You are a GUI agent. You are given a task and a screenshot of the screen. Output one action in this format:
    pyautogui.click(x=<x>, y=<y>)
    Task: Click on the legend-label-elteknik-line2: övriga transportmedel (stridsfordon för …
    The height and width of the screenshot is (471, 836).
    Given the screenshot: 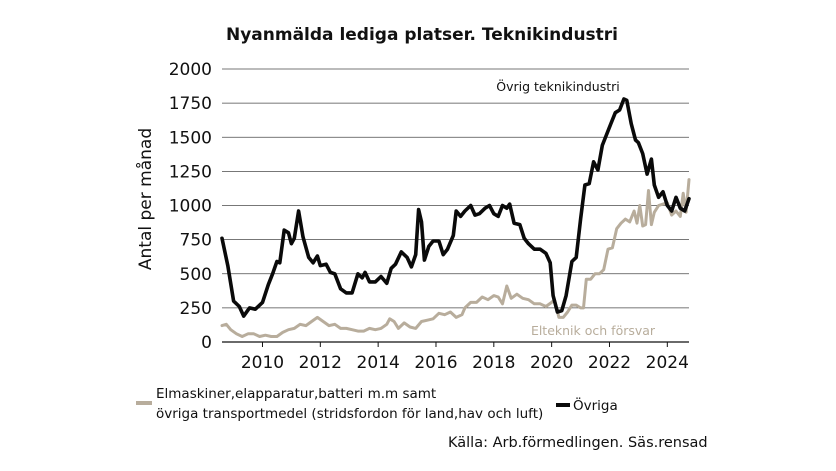 What is the action you would take?
    pyautogui.click(x=349, y=414)
    